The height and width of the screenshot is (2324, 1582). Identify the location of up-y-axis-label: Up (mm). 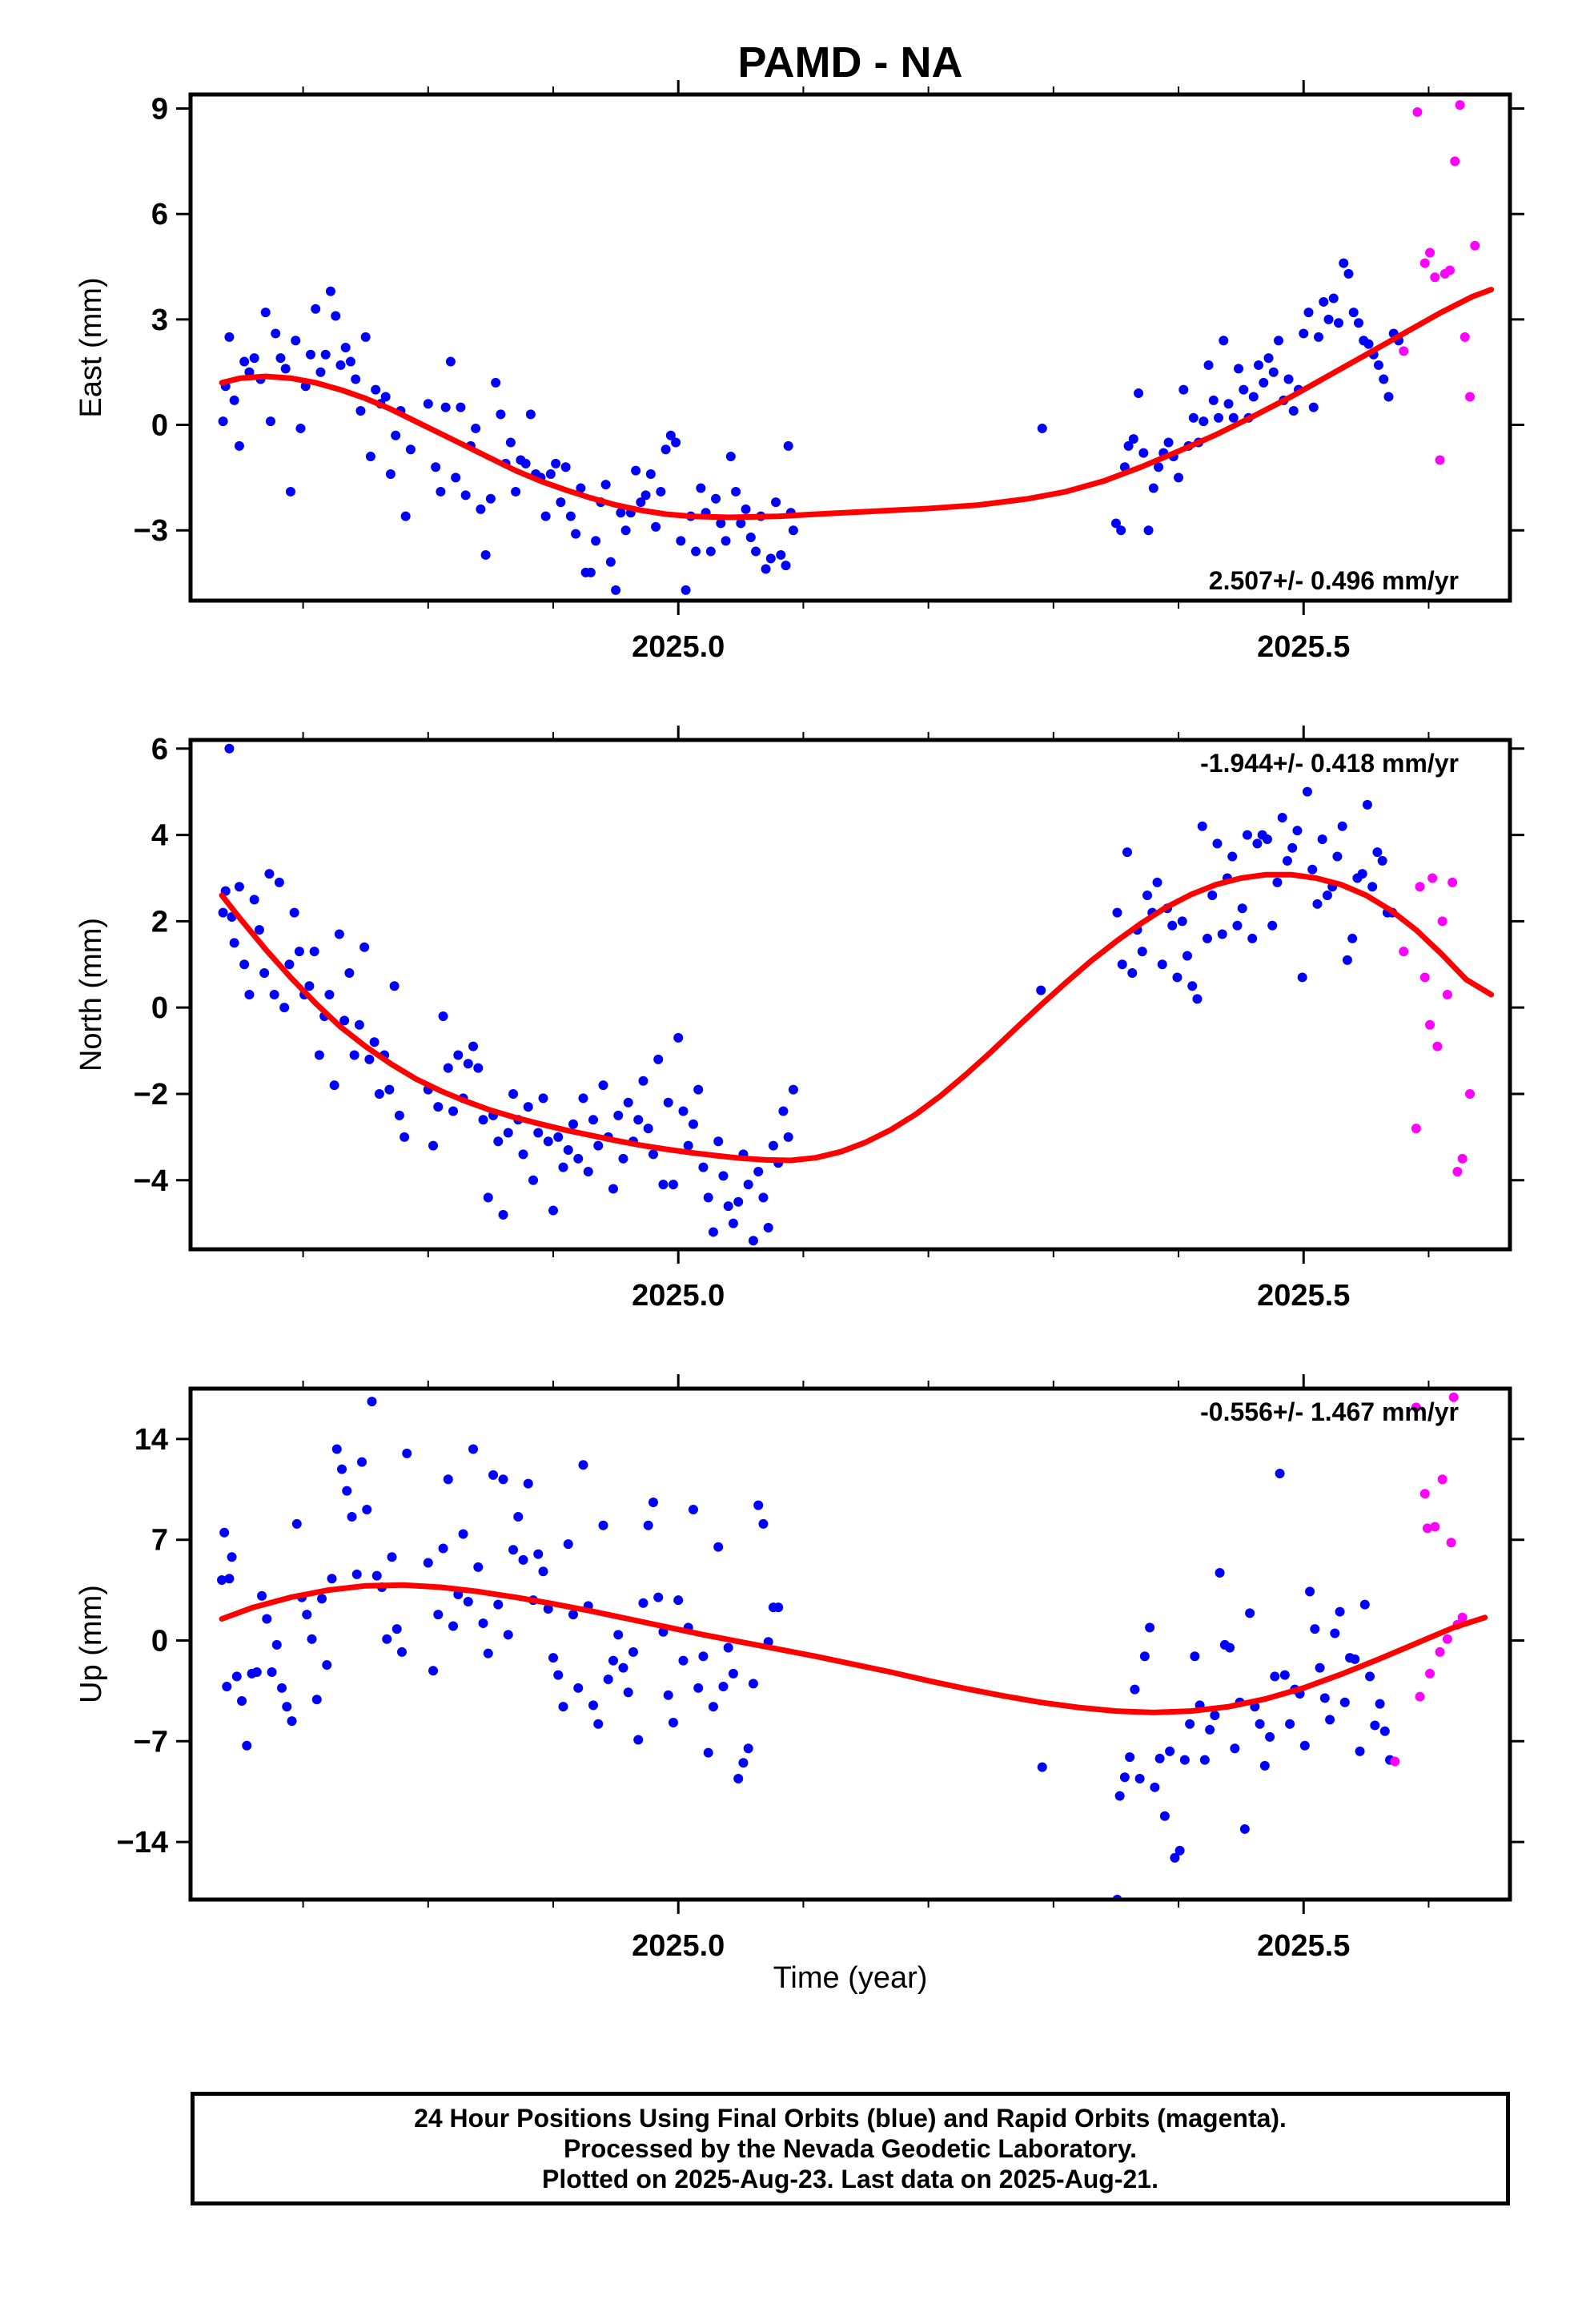
(91, 1644).